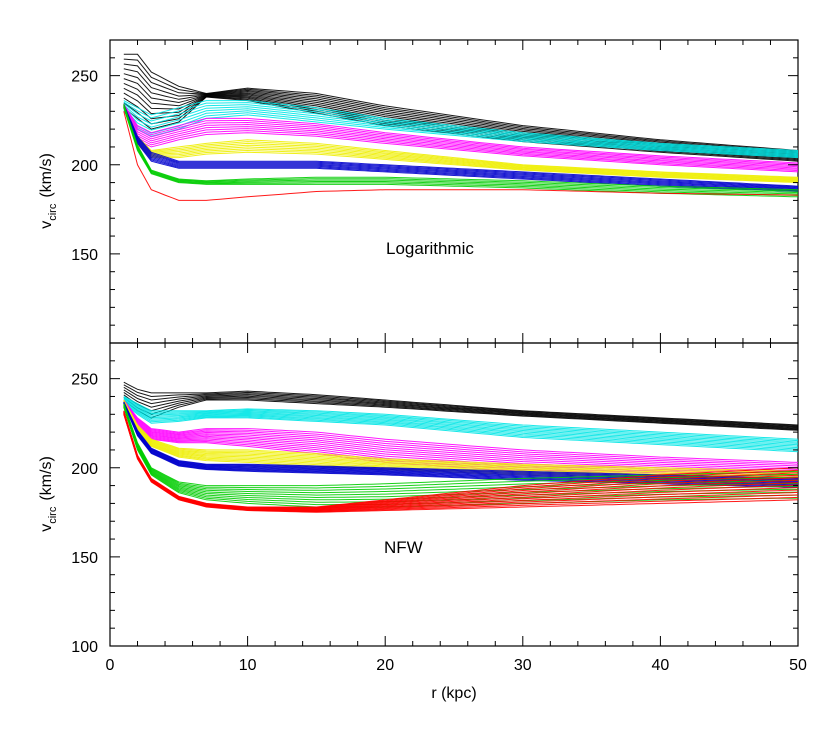 The width and height of the screenshot is (830, 738). Describe the element at coordinates (403, 547) in the screenshot. I see `annotation-nfw: NFW` at that location.